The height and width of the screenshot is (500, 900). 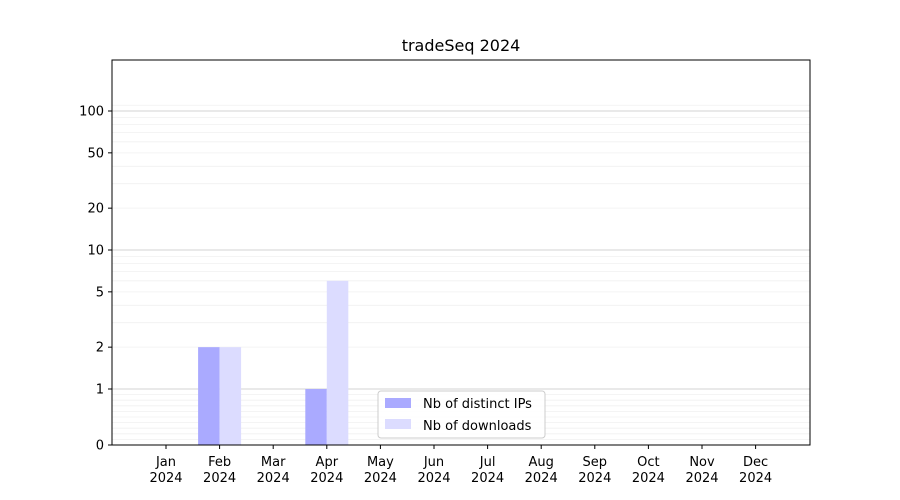 I want to click on y-tick-label: 20, so click(x=95, y=209).